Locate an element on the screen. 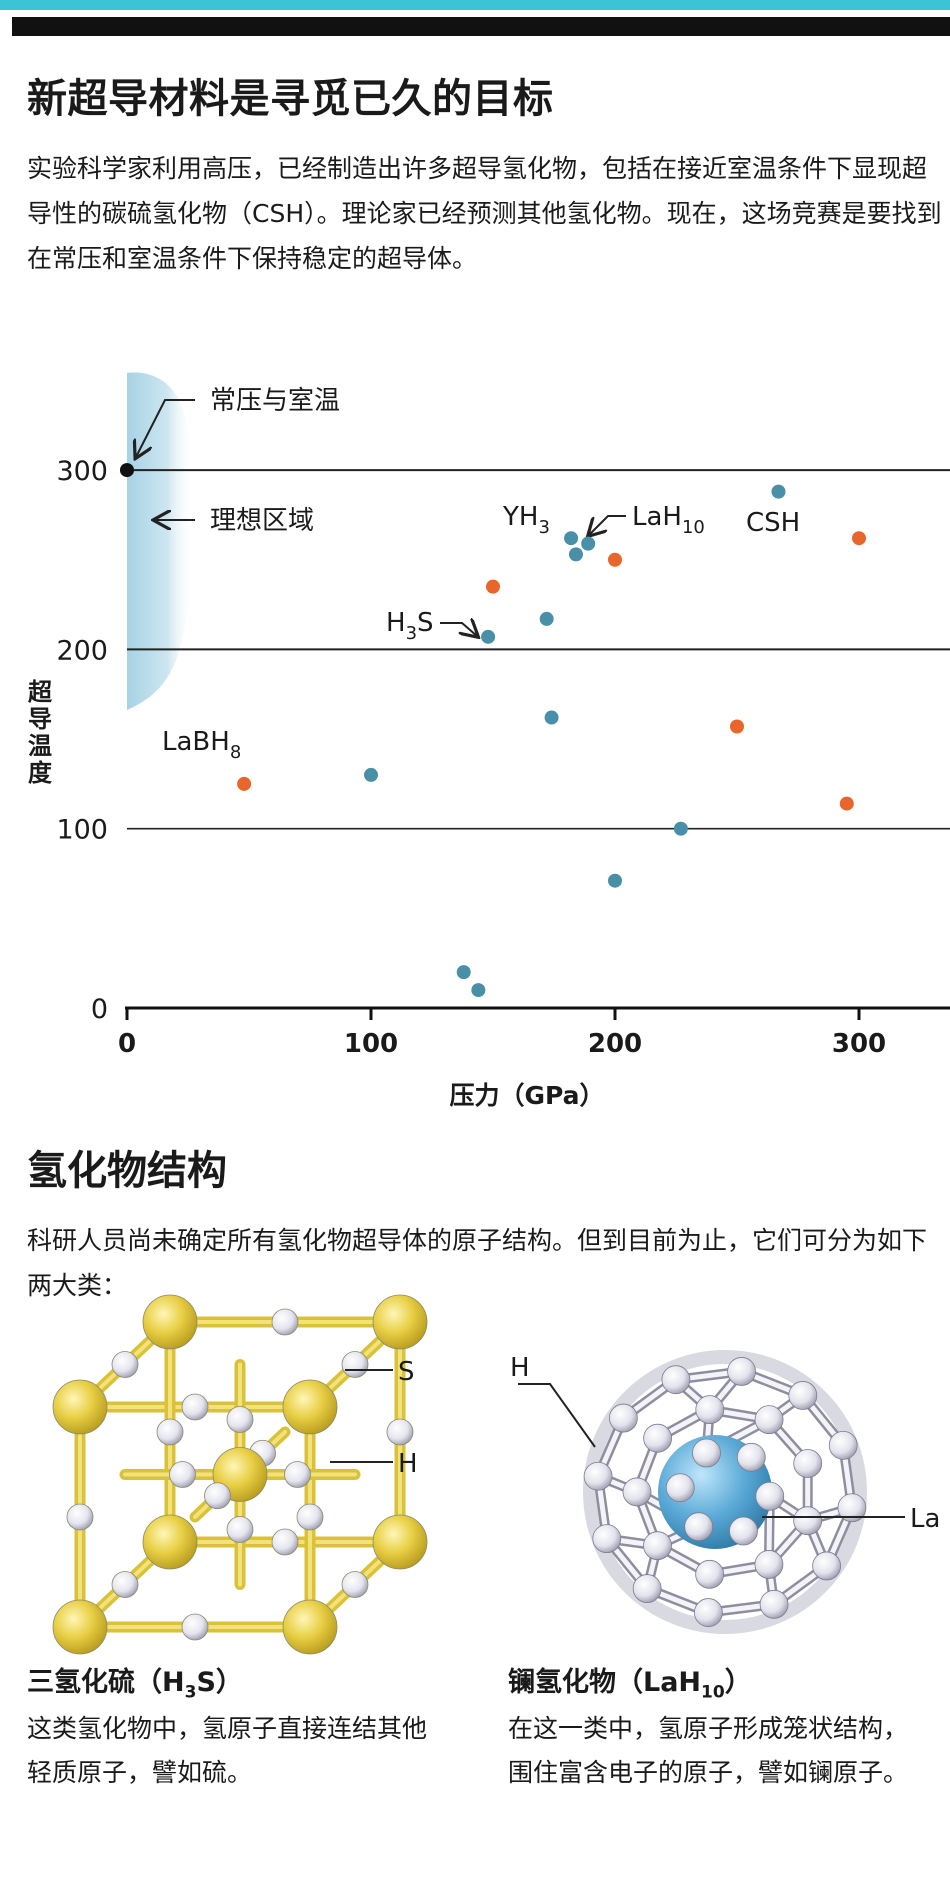  structures-heading: 氢化物结构 is located at coordinates (127, 1171).